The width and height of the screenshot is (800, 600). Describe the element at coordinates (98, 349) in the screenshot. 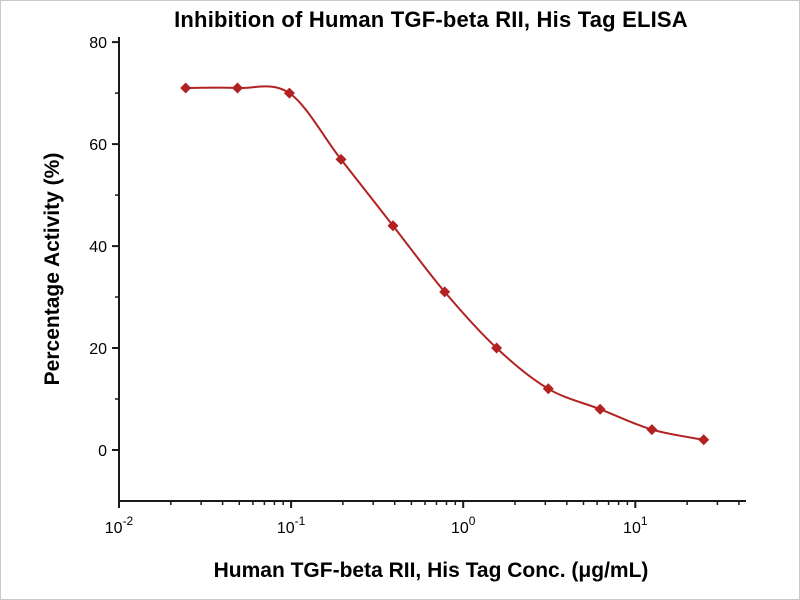

I see `y-tick-label: 20` at that location.